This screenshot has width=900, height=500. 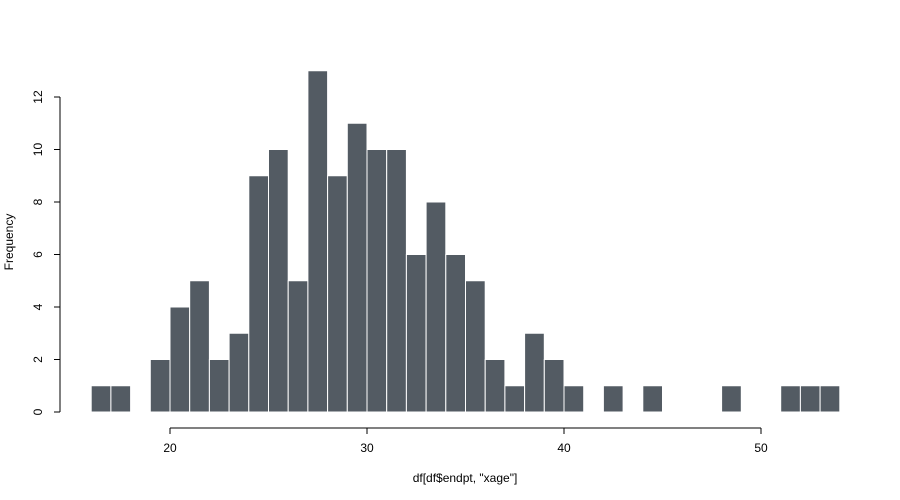 I want to click on y-axis: 0 2 4 6 8 10 12, so click(x=46, y=252).